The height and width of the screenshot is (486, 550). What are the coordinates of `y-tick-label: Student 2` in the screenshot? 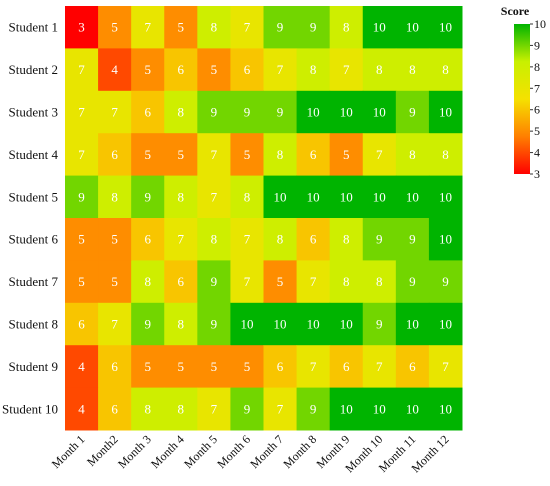 It's located at (33, 69).